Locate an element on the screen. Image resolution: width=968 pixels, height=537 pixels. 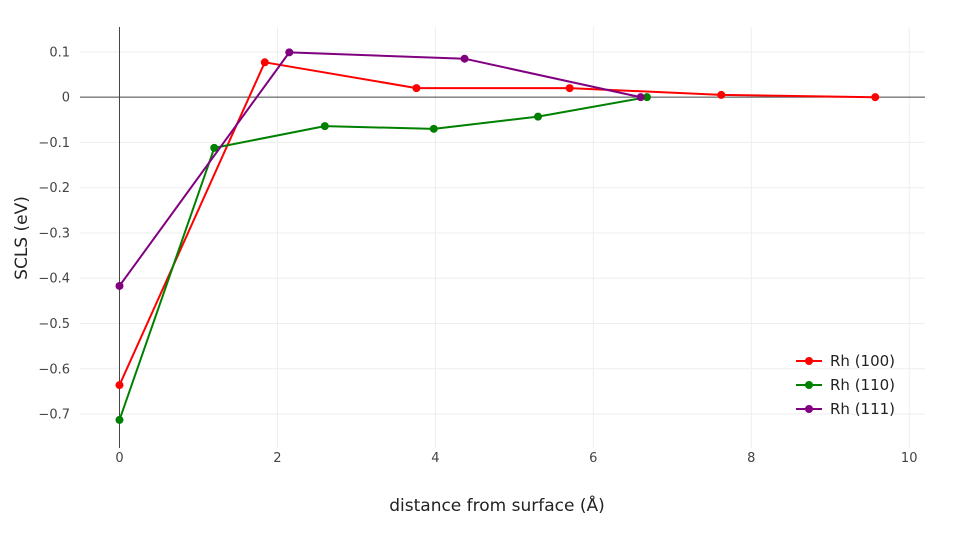
legend-item-0: Rh (100) is located at coordinates (845, 361).